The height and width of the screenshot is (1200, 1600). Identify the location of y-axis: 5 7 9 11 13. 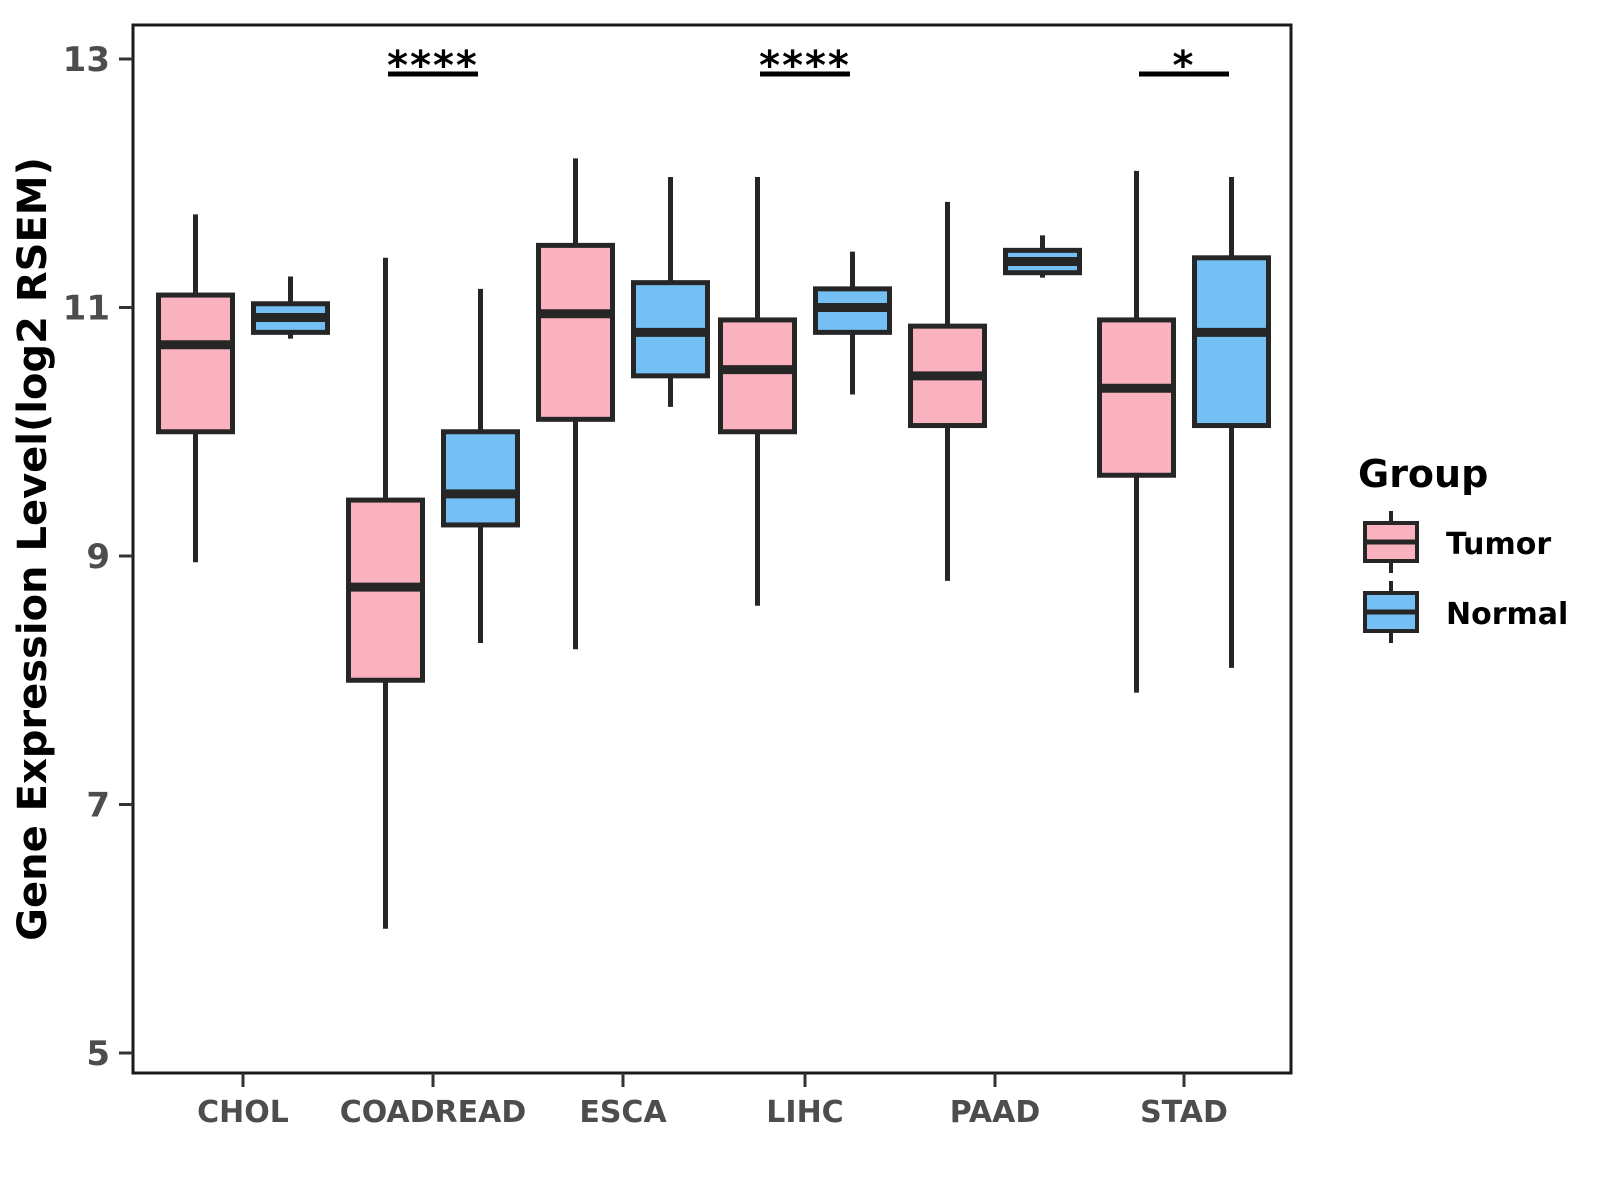
(98, 557).